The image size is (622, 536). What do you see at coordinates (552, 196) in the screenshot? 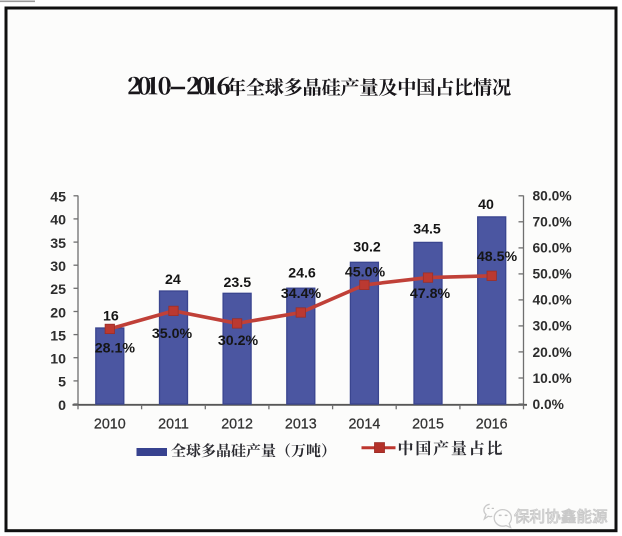
I see `svg-text: 80.0%` at bounding box center [552, 196].